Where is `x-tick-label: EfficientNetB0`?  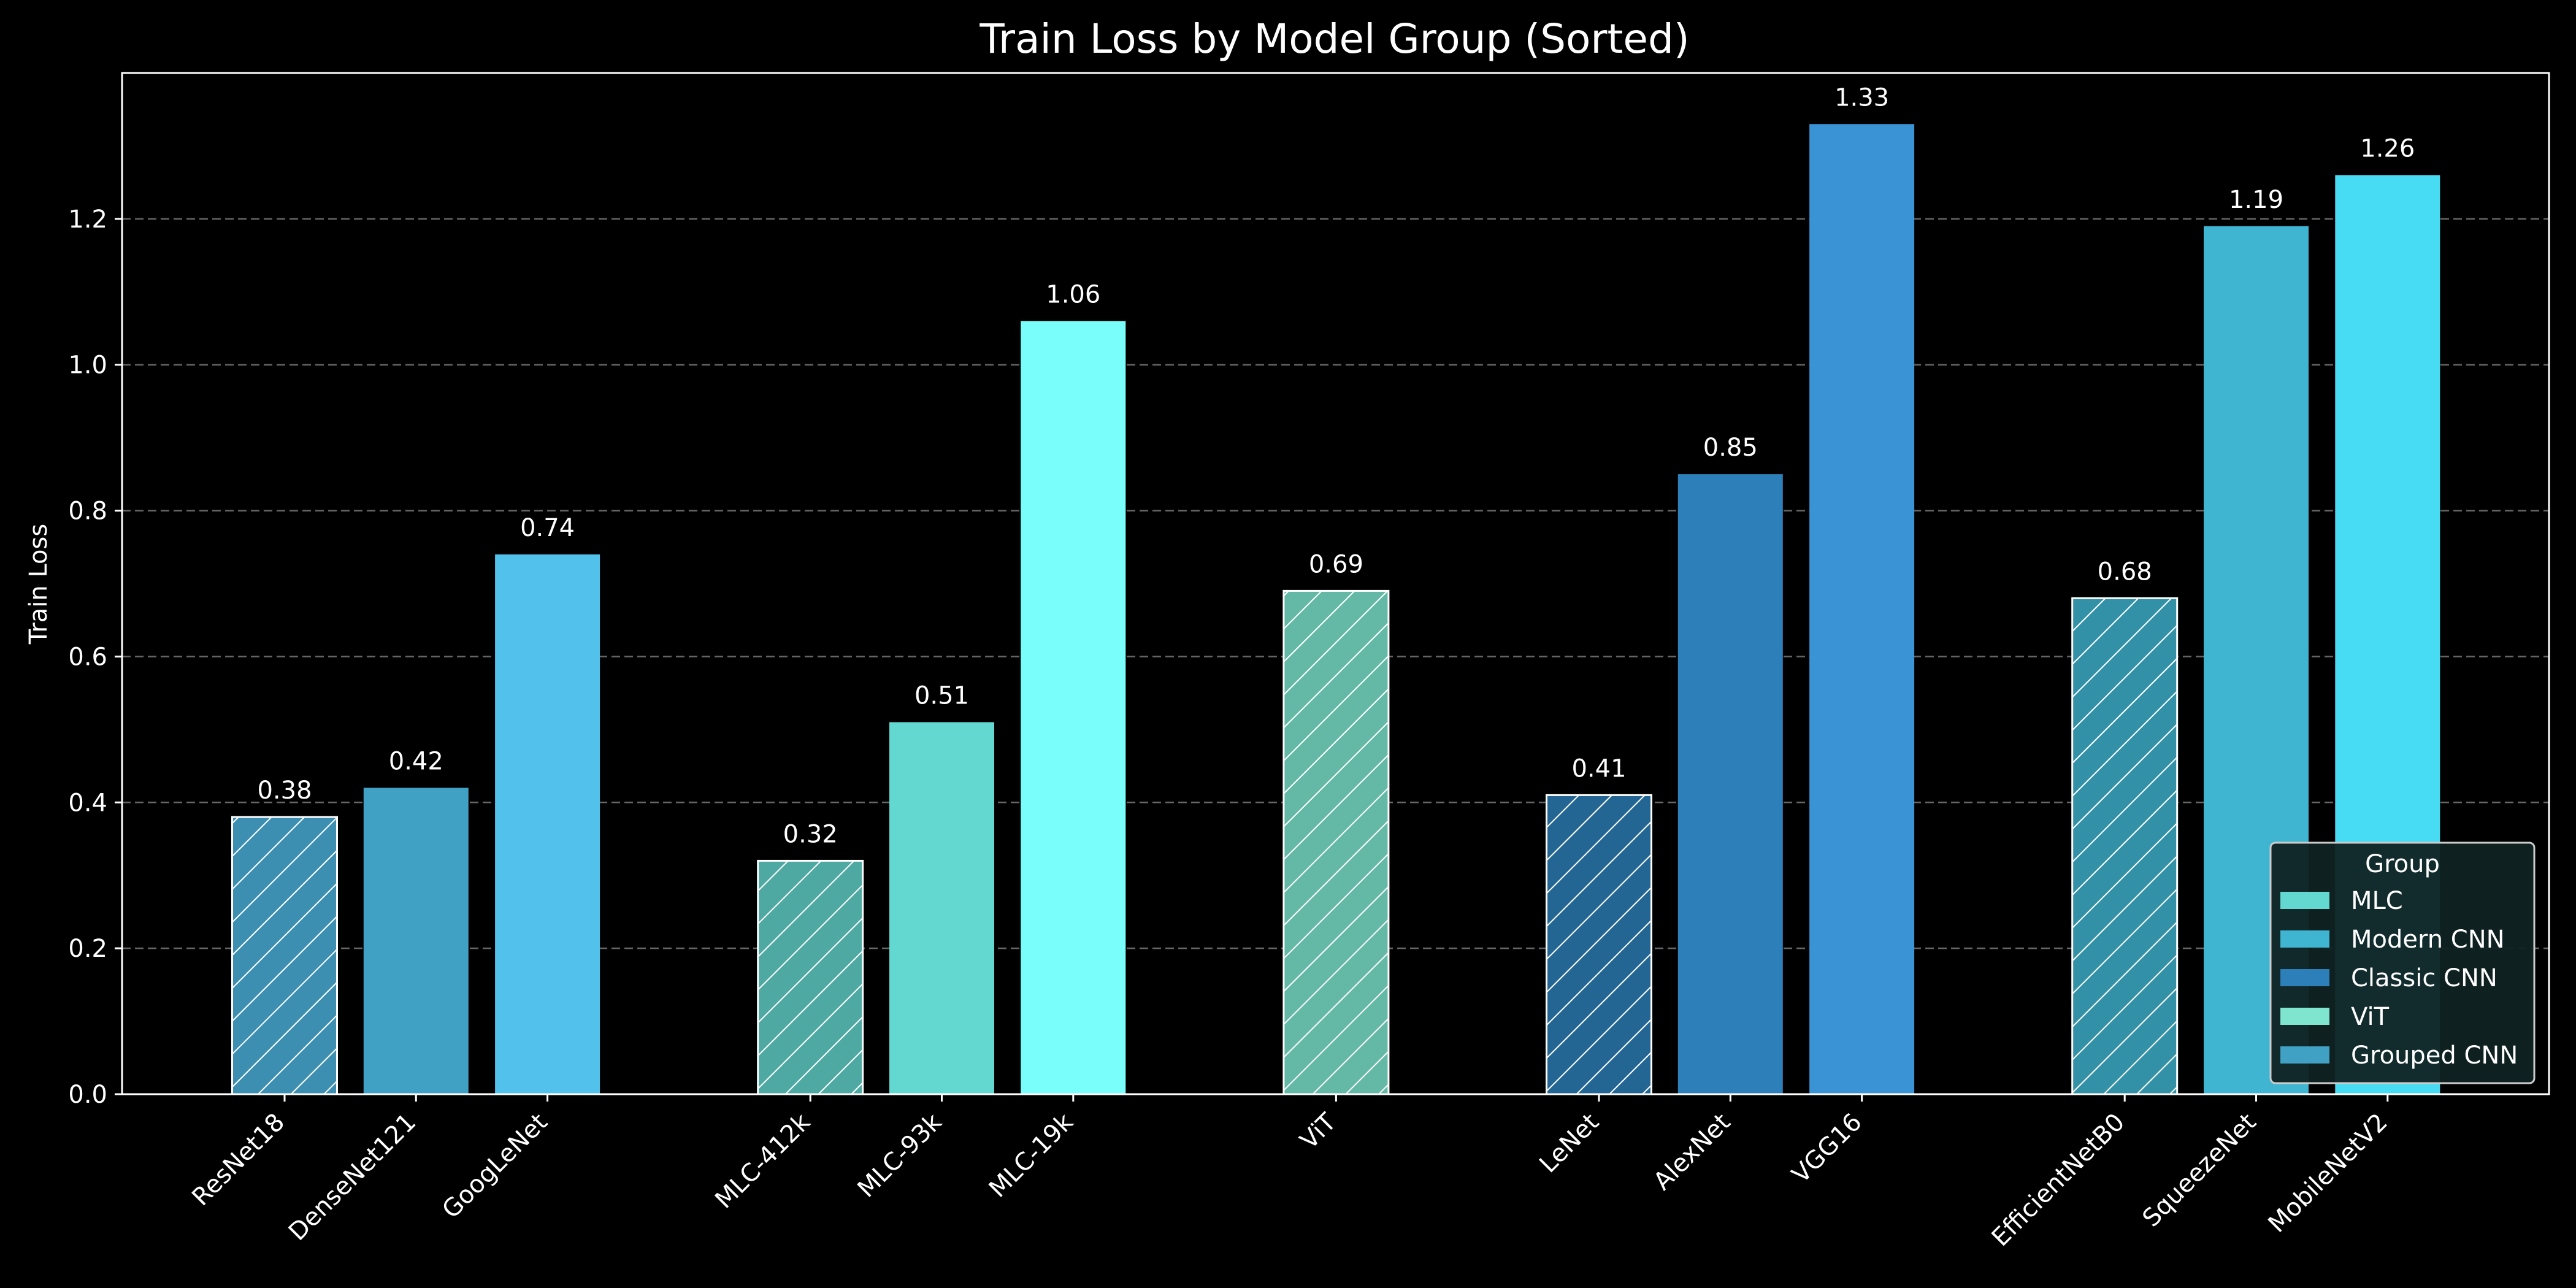 x-tick-label: EfficientNetB0 is located at coordinates (2059, 1180).